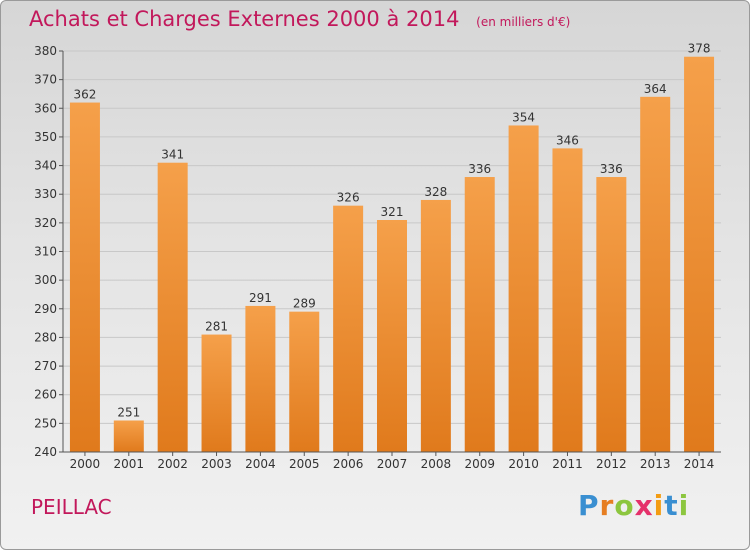  What do you see at coordinates (611, 464) in the screenshot?
I see `x-tick-label: 2012` at bounding box center [611, 464].